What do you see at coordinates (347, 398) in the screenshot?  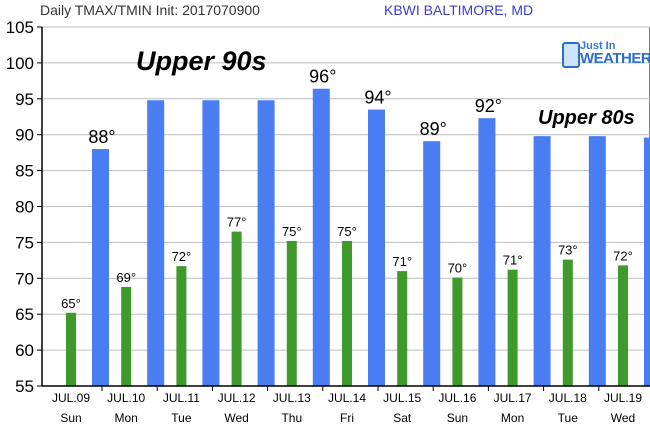 I see `x-date-label: JUL.14` at bounding box center [347, 398].